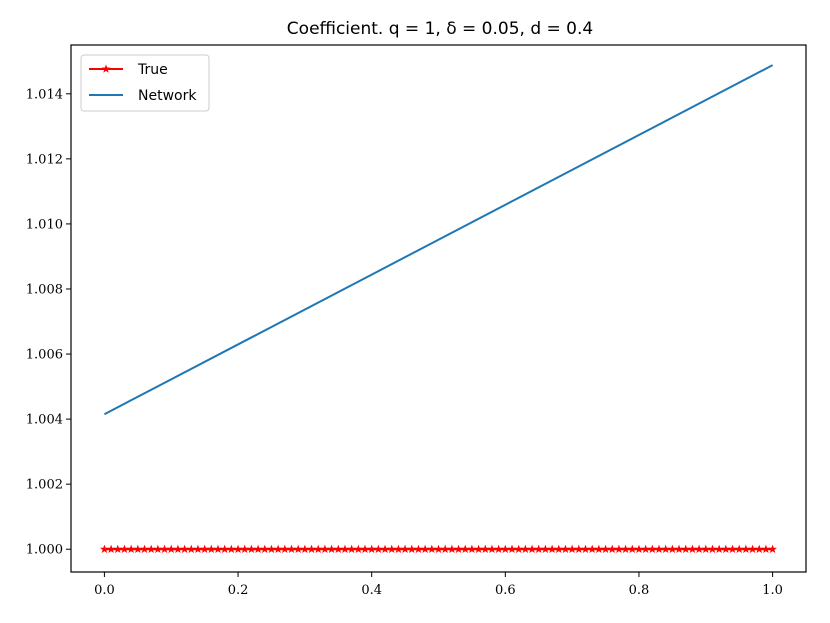 The width and height of the screenshot is (830, 623). Describe the element at coordinates (438, 549) in the screenshot. I see `series-true-markers` at that location.